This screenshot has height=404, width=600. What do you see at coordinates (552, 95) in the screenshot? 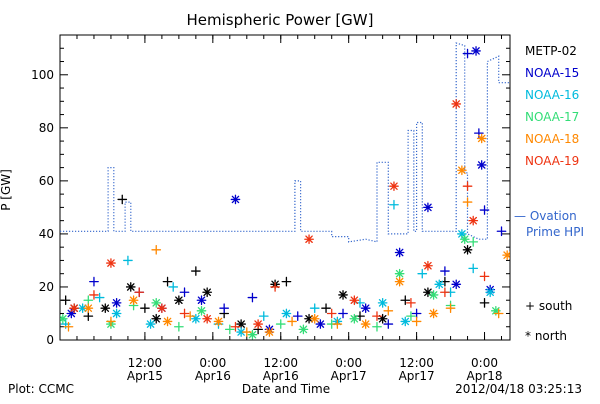
I see `legend-entry: NOAA-16` at bounding box center [552, 95].